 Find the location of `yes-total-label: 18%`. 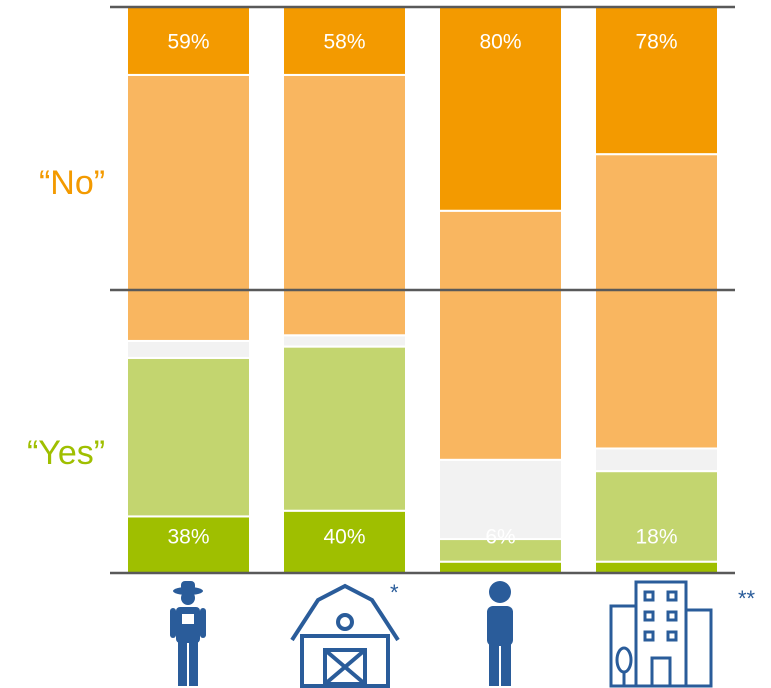

yes-total-label: 18% is located at coordinates (656, 537).